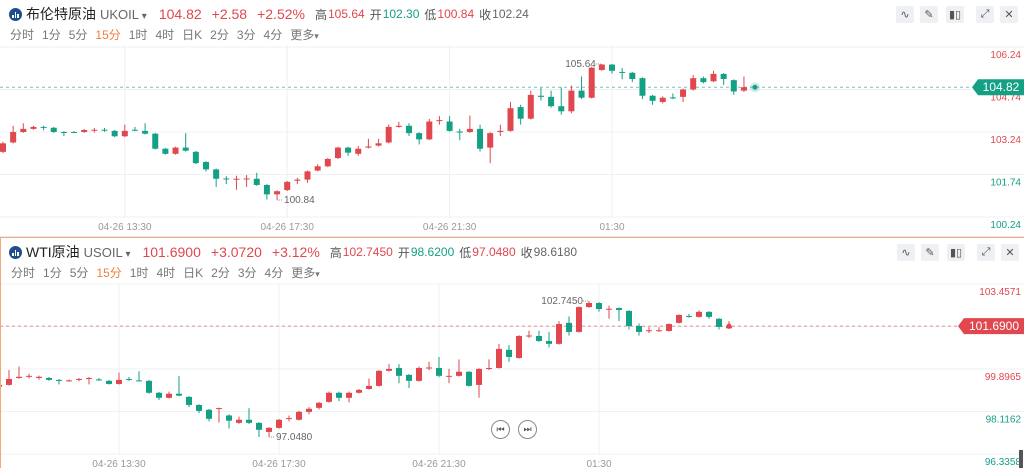 Image resolution: width=1024 pixels, height=468 pixels. Describe the element at coordinates (500, 429) in the screenshot. I see `playback-prev-button: ⏮` at that location.